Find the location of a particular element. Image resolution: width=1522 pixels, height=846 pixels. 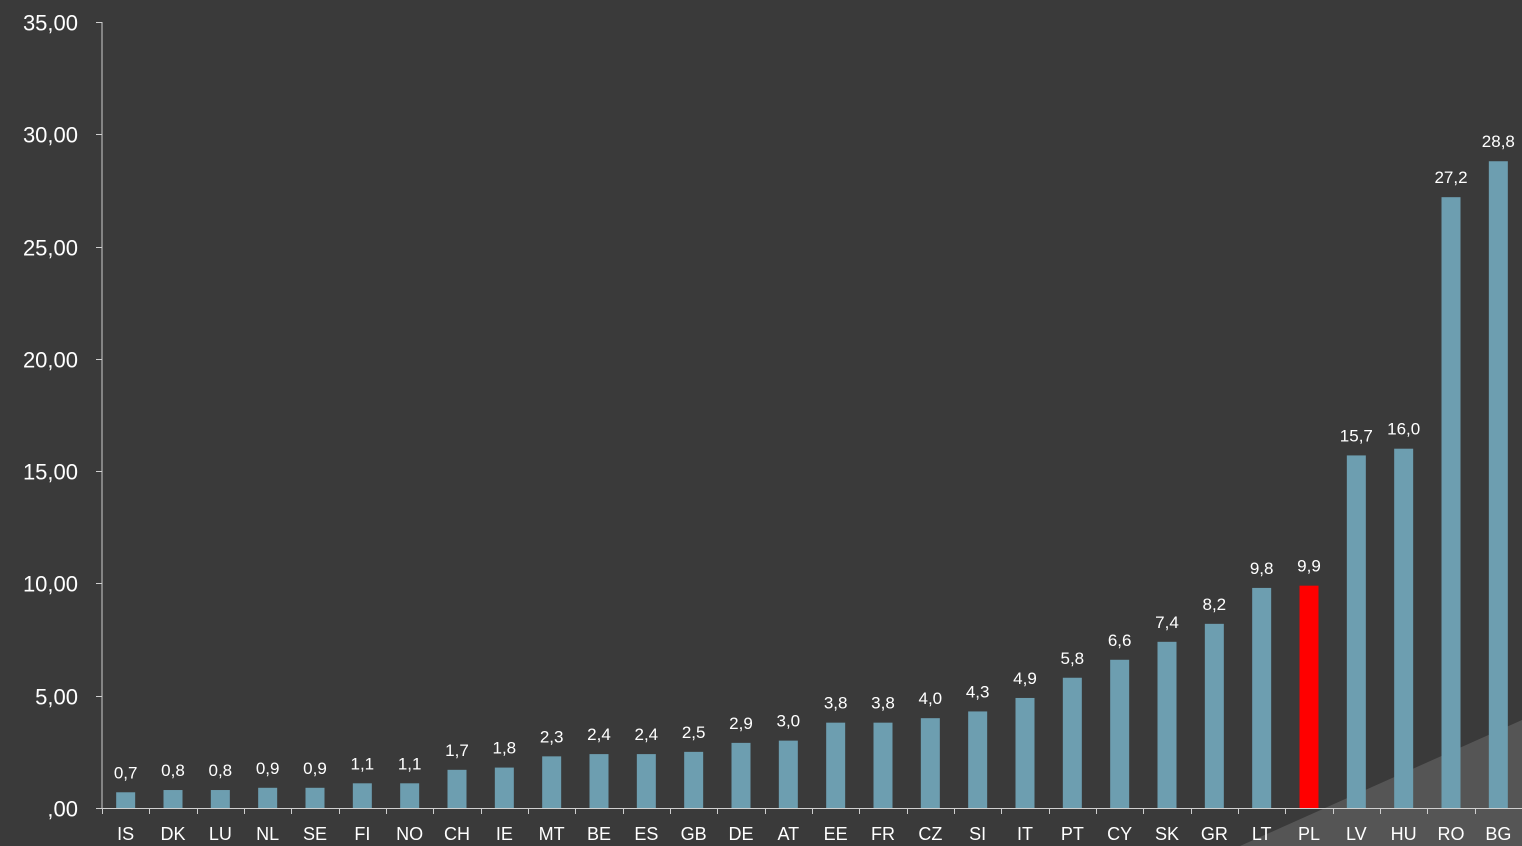

y-tick-label: ,00 is located at coordinates (62, 809).